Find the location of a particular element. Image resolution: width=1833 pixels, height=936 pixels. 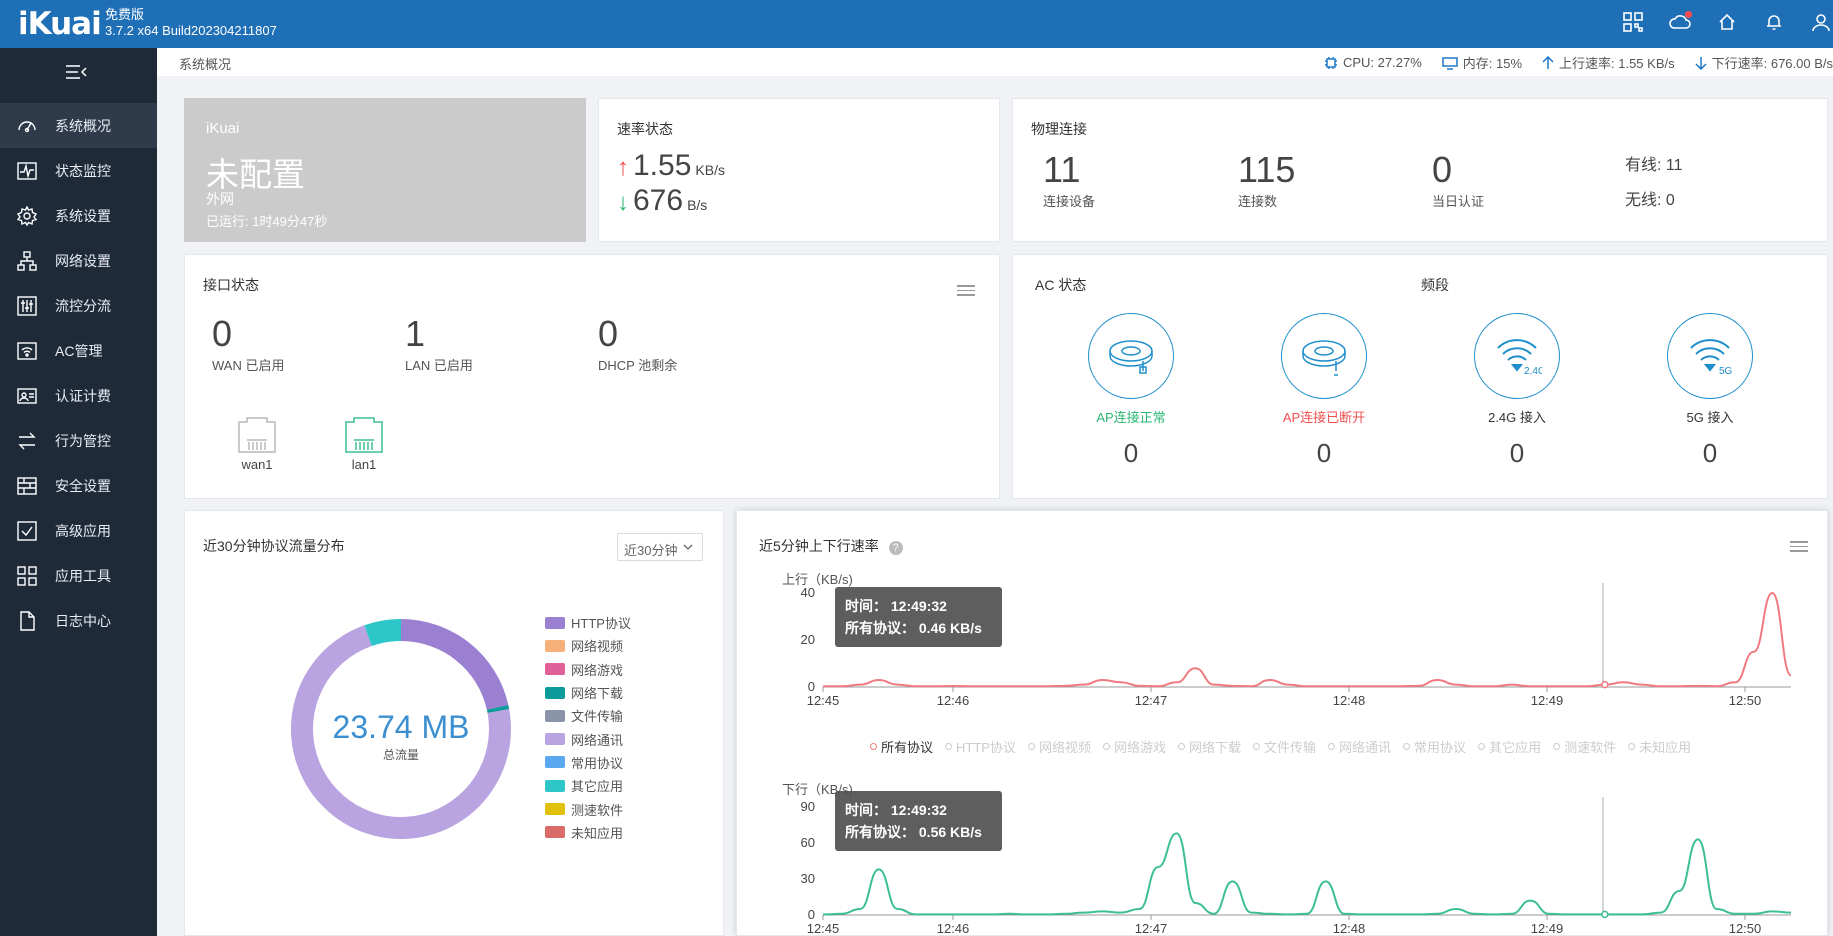

sidebar-item-logs: 日志中心 is located at coordinates (78, 620).